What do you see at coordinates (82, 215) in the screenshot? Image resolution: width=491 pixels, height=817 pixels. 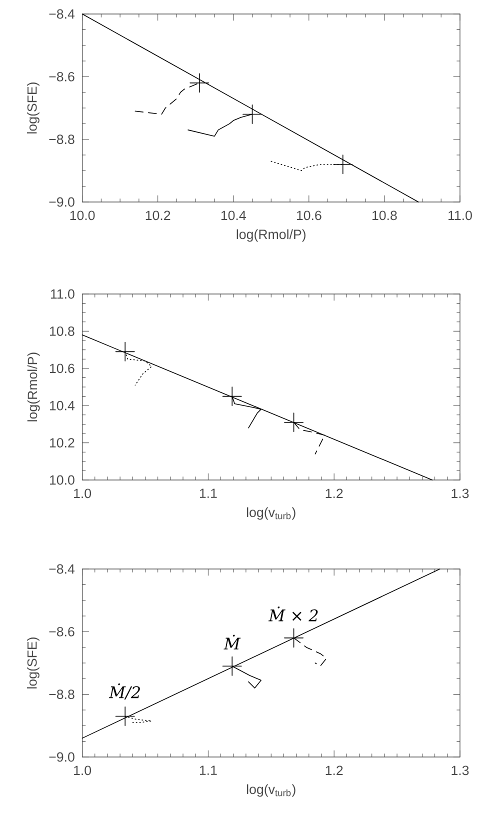 I see `x-tick-label: 10.0` at bounding box center [82, 215].